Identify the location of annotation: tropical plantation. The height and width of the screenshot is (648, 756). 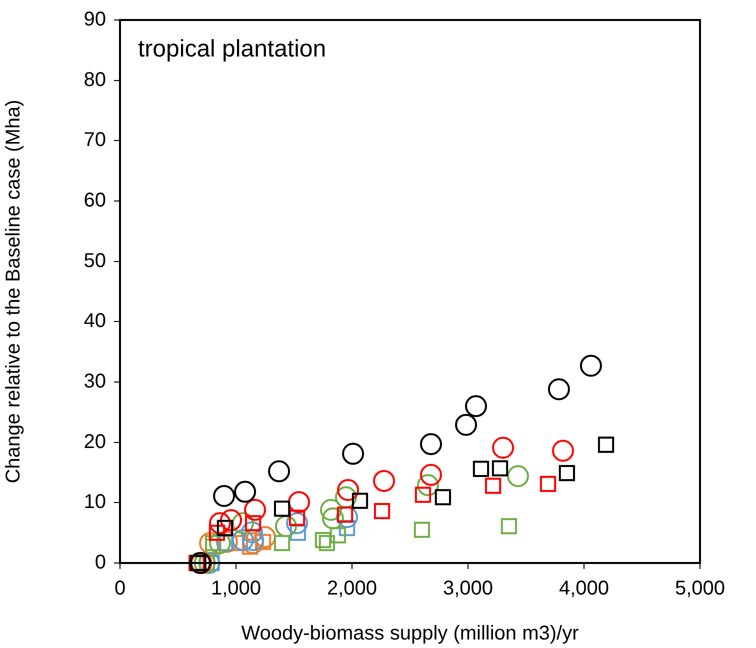
(232, 49).